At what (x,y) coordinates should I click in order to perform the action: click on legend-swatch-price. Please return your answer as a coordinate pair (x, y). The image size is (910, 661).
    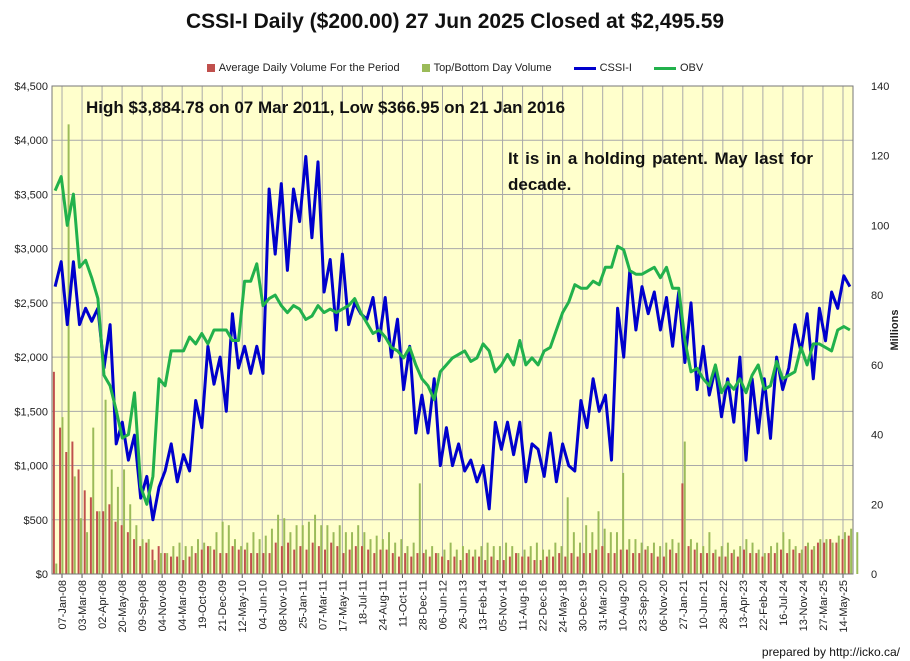
    Looking at the image, I should click on (584, 68).